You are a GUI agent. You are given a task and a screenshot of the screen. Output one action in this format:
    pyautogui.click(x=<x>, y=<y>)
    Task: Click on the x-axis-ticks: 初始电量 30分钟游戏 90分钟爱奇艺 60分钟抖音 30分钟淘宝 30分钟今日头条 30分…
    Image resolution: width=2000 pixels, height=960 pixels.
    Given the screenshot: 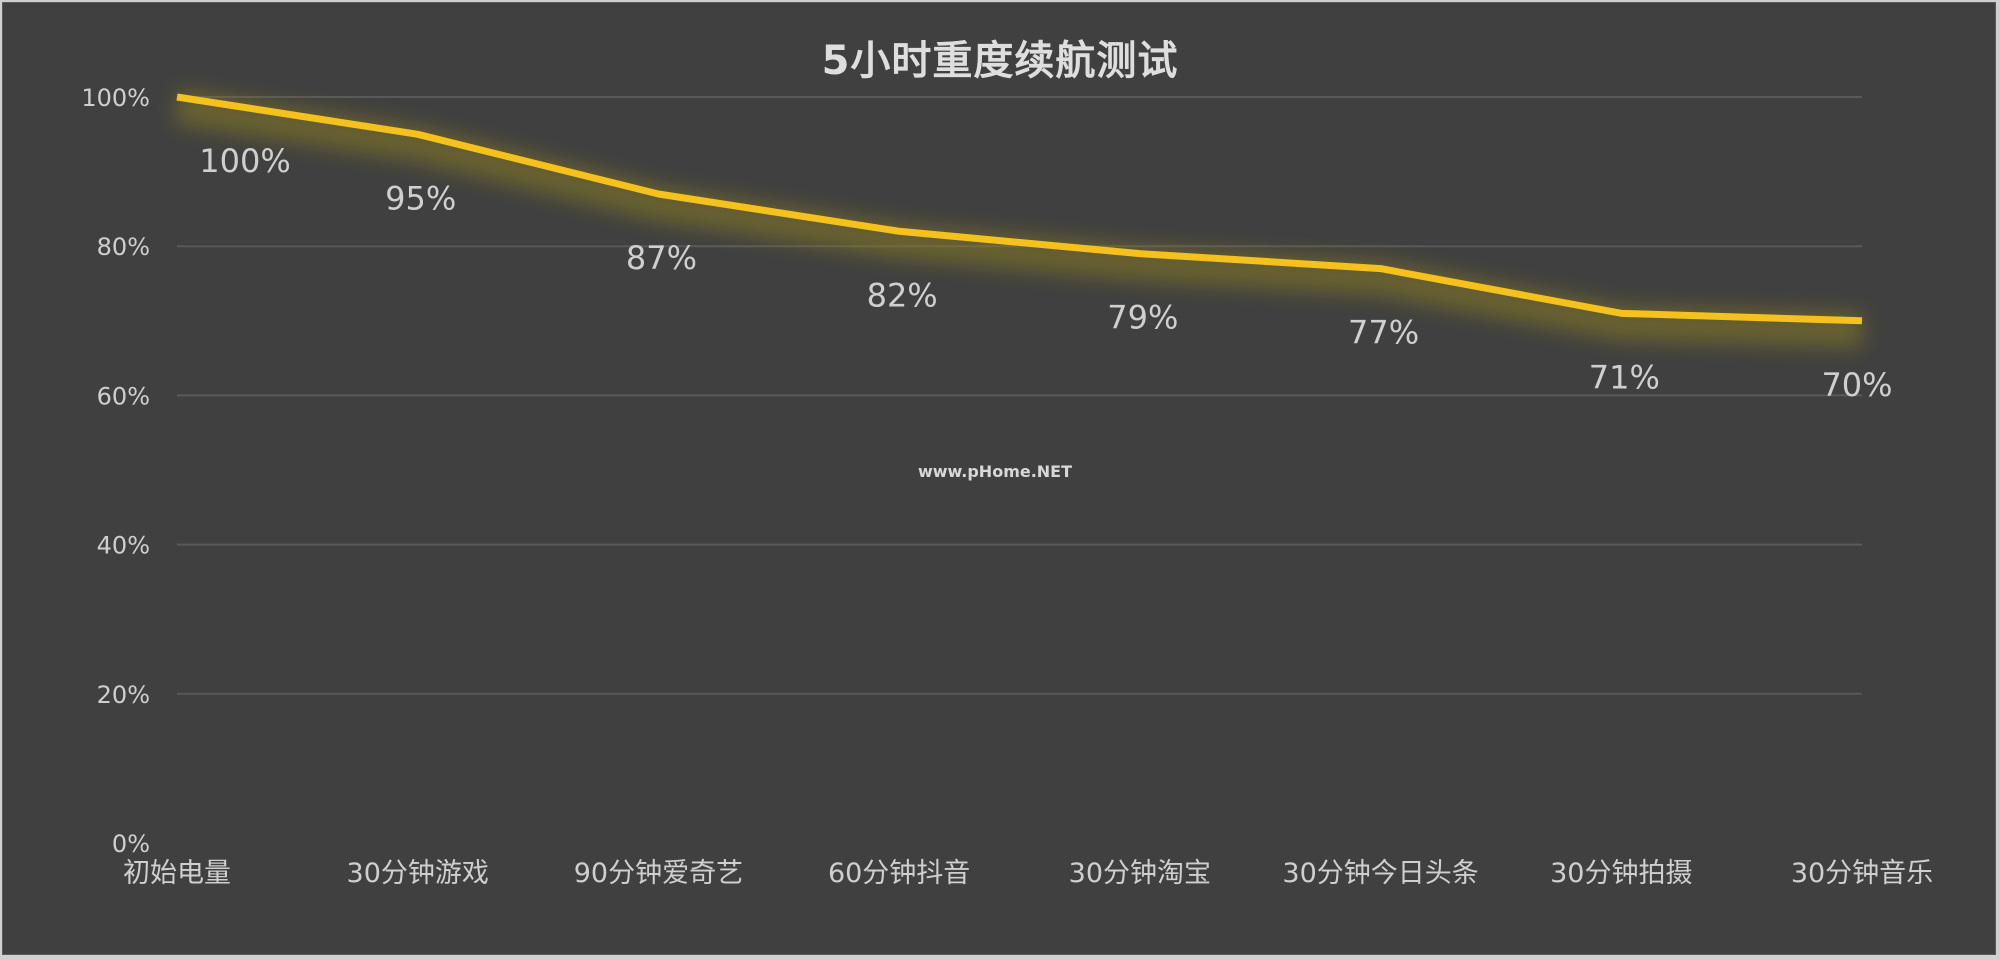 What is the action you would take?
    pyautogui.click(x=1028, y=873)
    